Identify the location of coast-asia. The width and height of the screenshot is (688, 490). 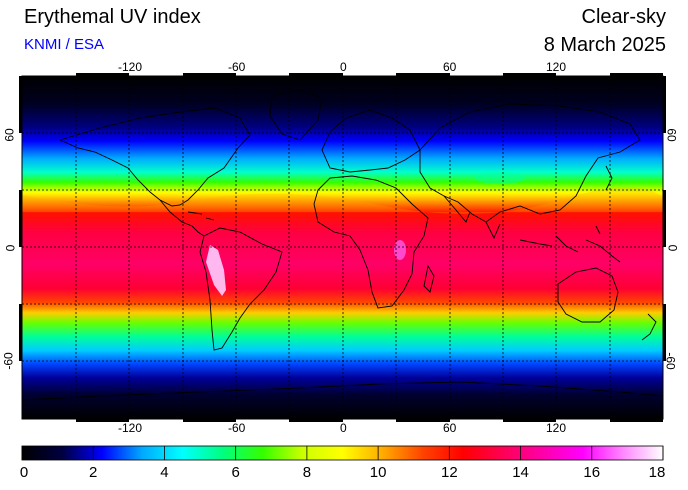
(530, 163).